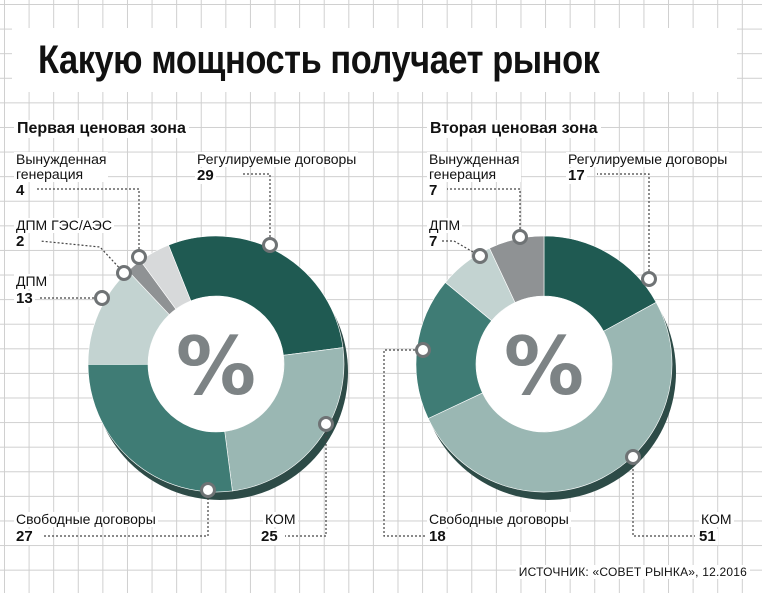 The height and width of the screenshot is (593, 762). I want to click on chart-1-percent-sign: %, so click(216, 366).